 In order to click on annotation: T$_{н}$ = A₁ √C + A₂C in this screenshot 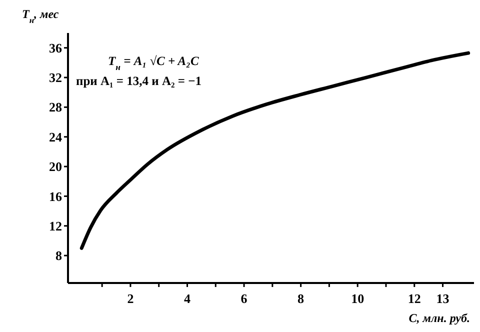, I will do `click(154, 63)`.